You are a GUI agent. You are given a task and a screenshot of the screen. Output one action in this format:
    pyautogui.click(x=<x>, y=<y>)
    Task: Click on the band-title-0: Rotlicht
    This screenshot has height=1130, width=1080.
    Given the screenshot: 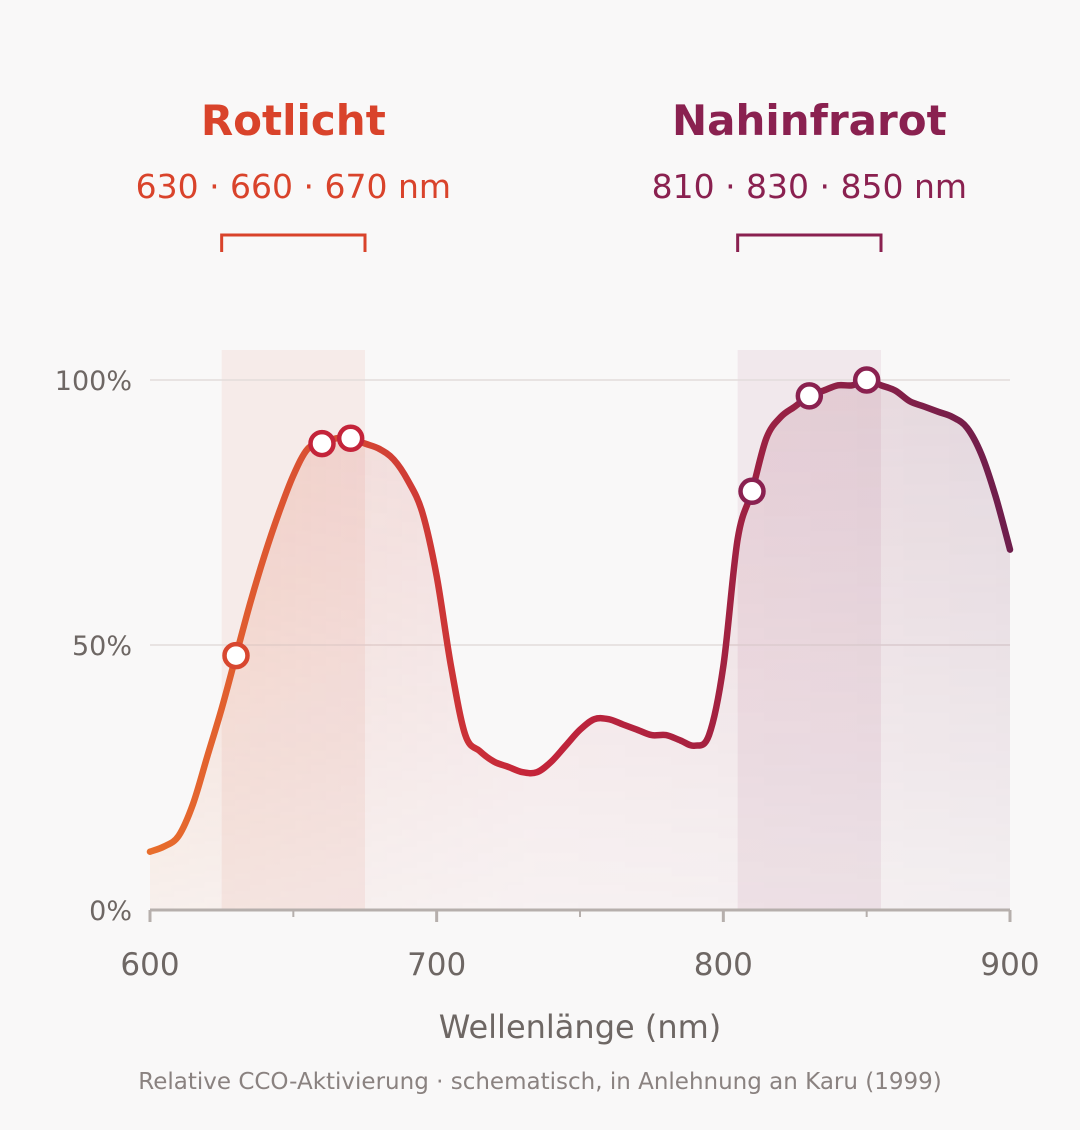 What is the action you would take?
    pyautogui.click(x=293, y=120)
    